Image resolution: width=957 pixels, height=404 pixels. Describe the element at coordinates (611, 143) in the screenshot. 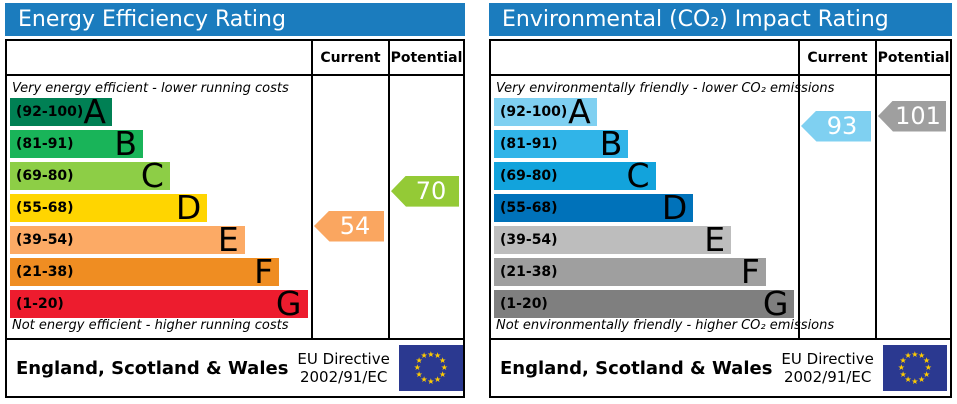

I see `band-grade-letter: B` at that location.